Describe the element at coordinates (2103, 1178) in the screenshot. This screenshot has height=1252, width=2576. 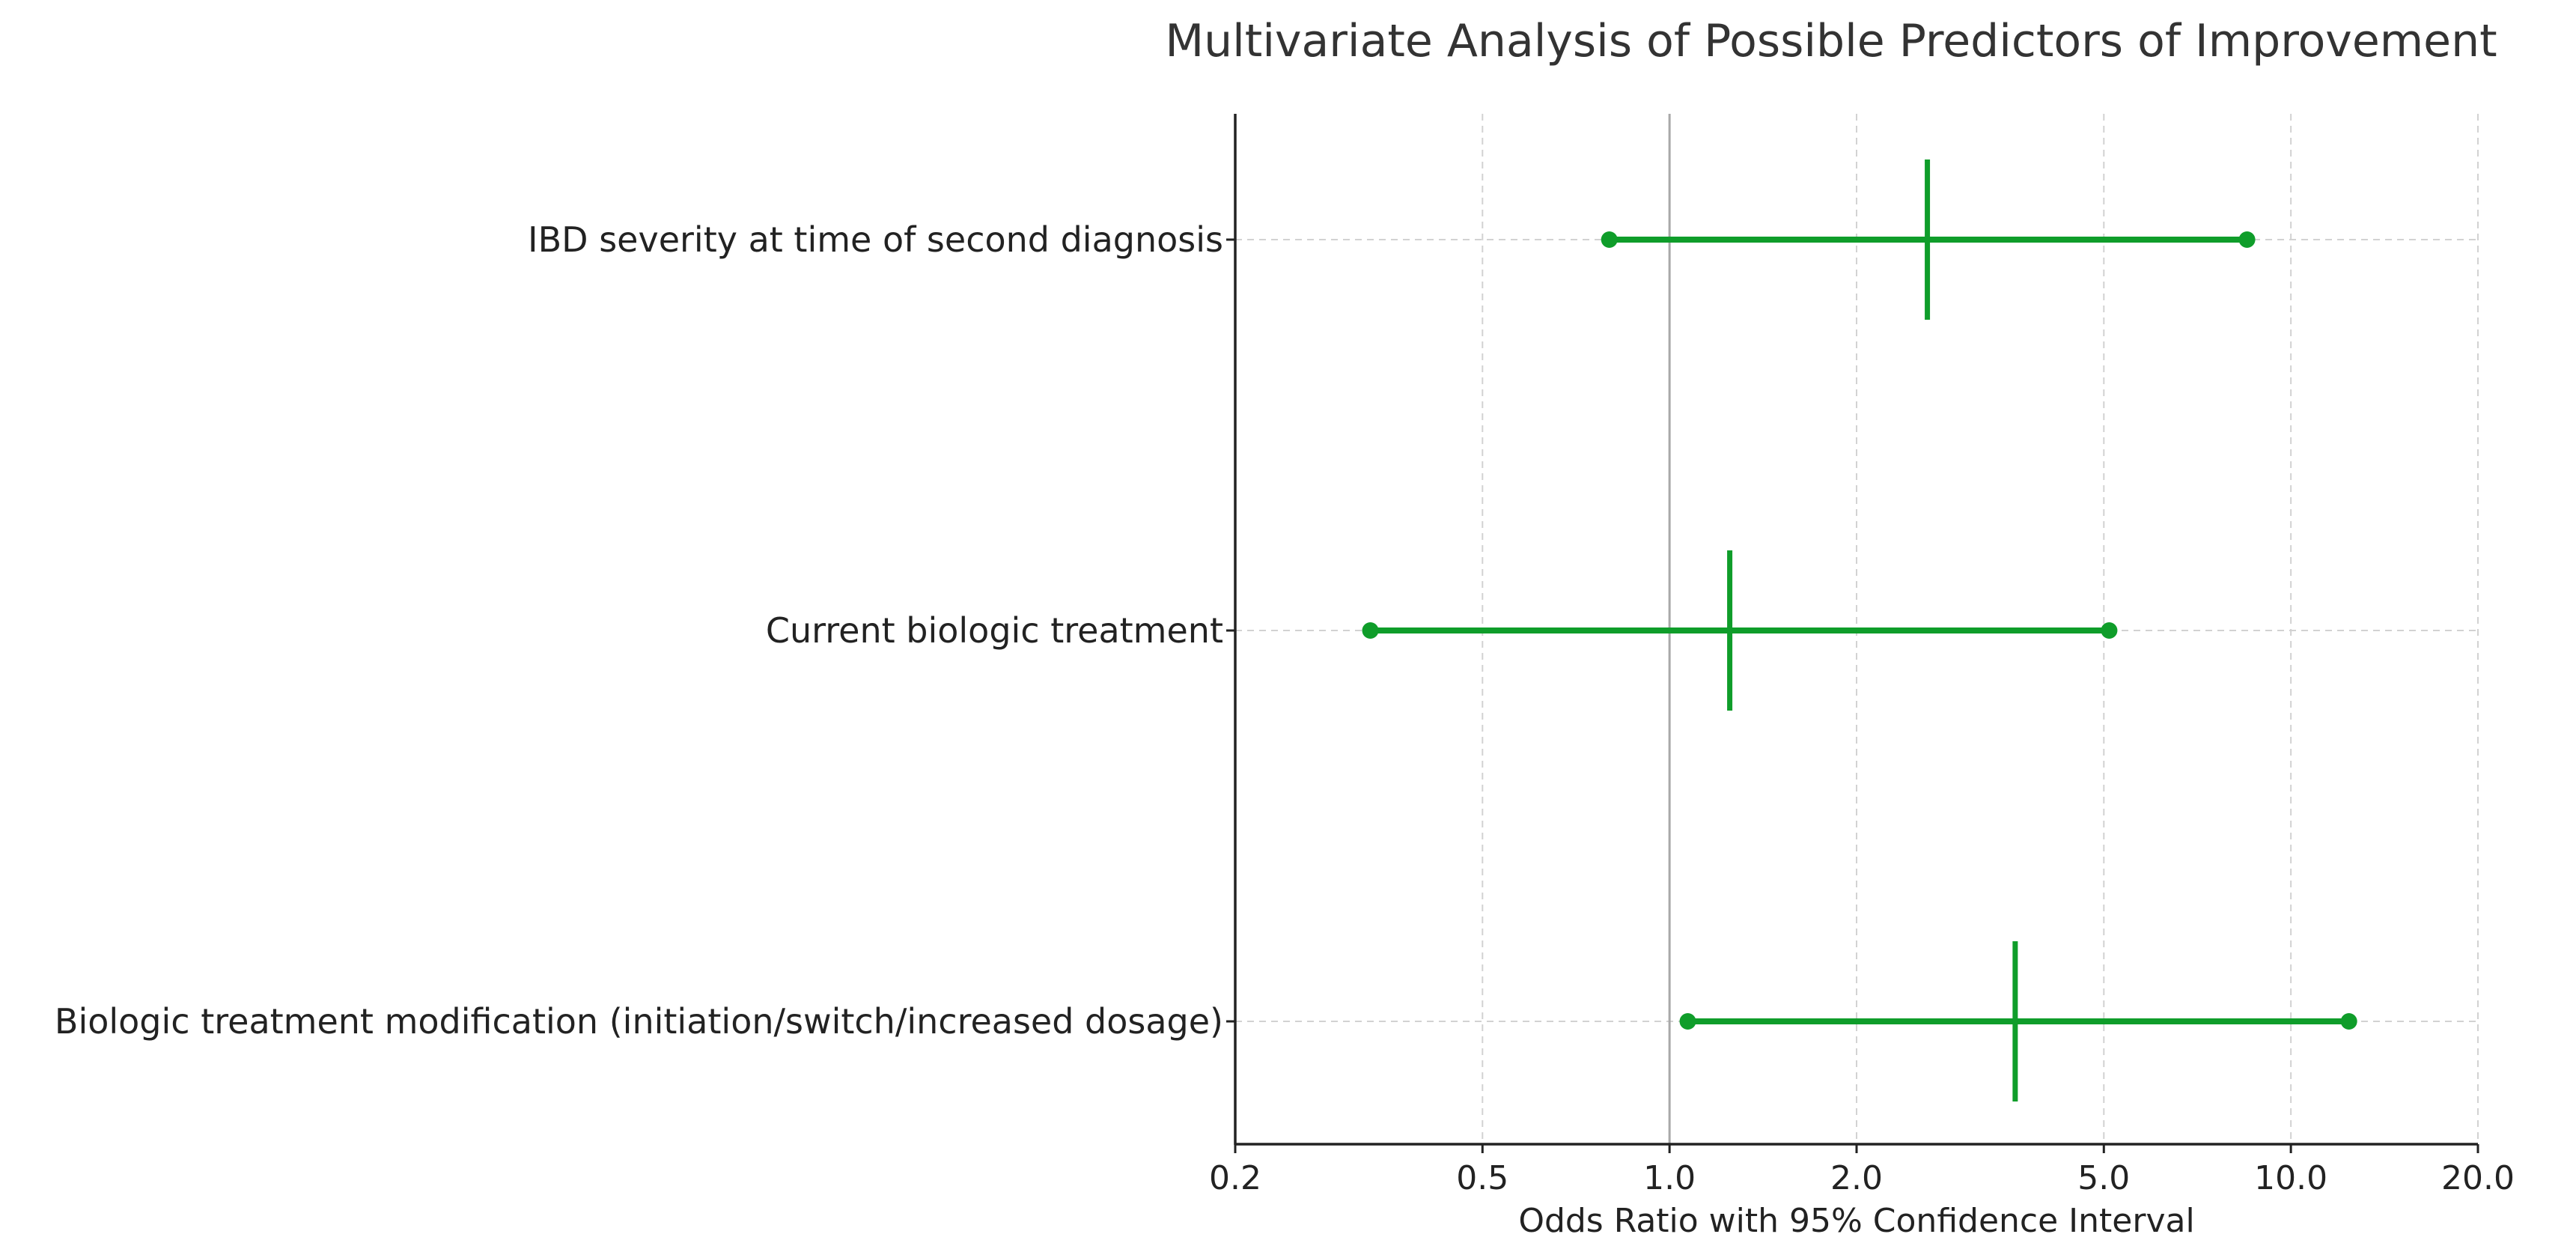
I see `x-tick-label: 5.0` at that location.